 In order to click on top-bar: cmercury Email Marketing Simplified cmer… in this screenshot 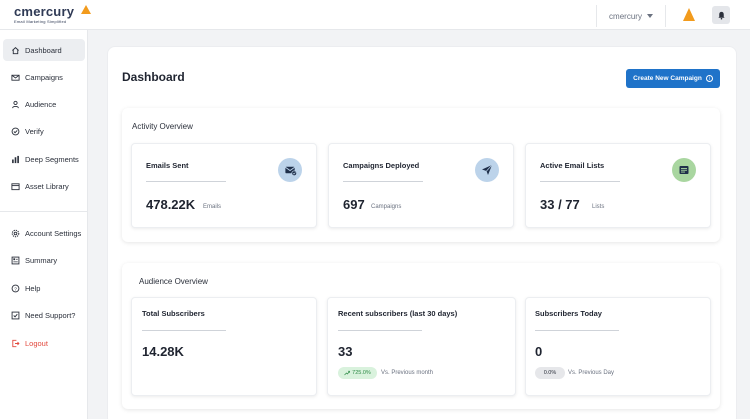, I will do `click(375, 15)`.